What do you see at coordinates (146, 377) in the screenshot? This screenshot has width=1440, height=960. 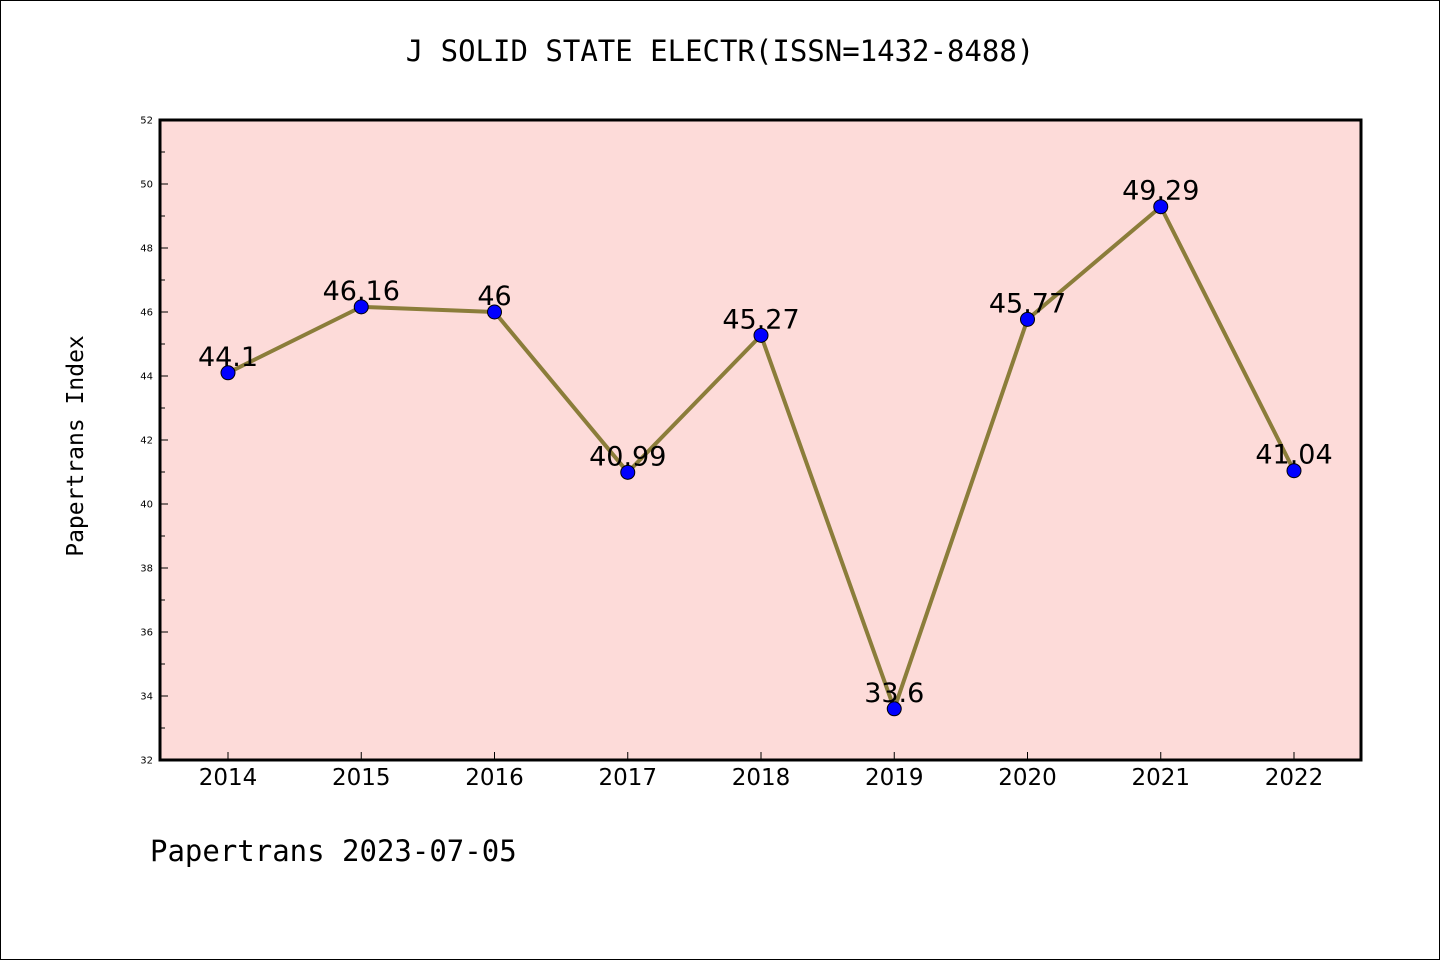 I see `y-tick-label: 44` at bounding box center [146, 377].